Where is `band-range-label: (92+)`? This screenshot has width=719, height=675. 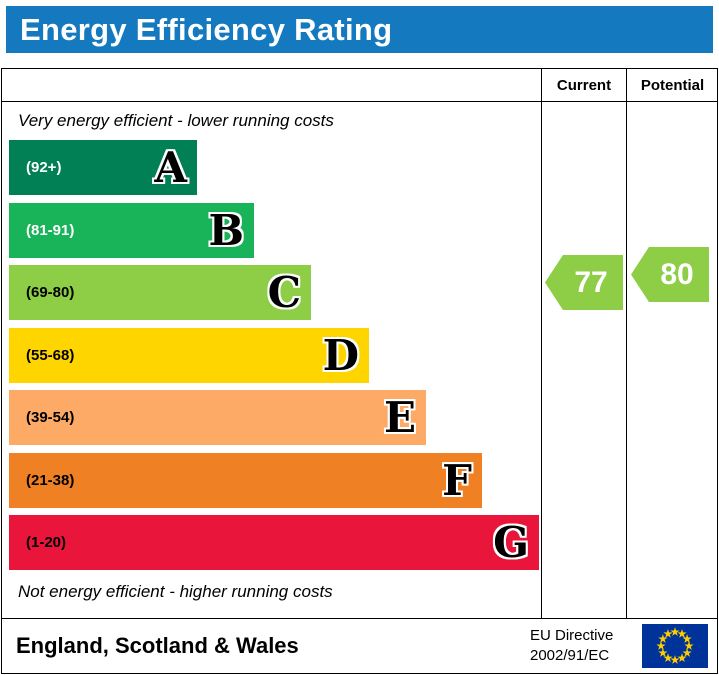
band-range-label: (92+) is located at coordinates (44, 167).